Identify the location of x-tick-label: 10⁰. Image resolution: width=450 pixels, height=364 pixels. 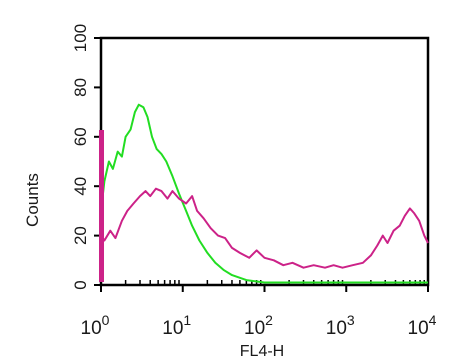
(95, 325).